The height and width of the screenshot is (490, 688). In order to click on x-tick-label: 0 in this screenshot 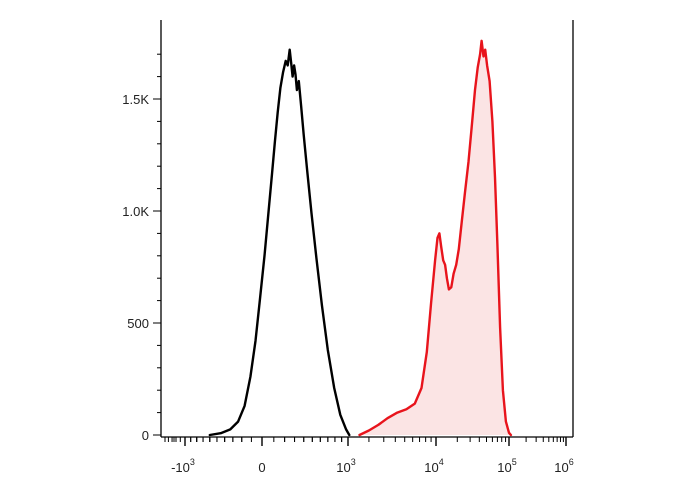, I will do `click(261, 467)`.